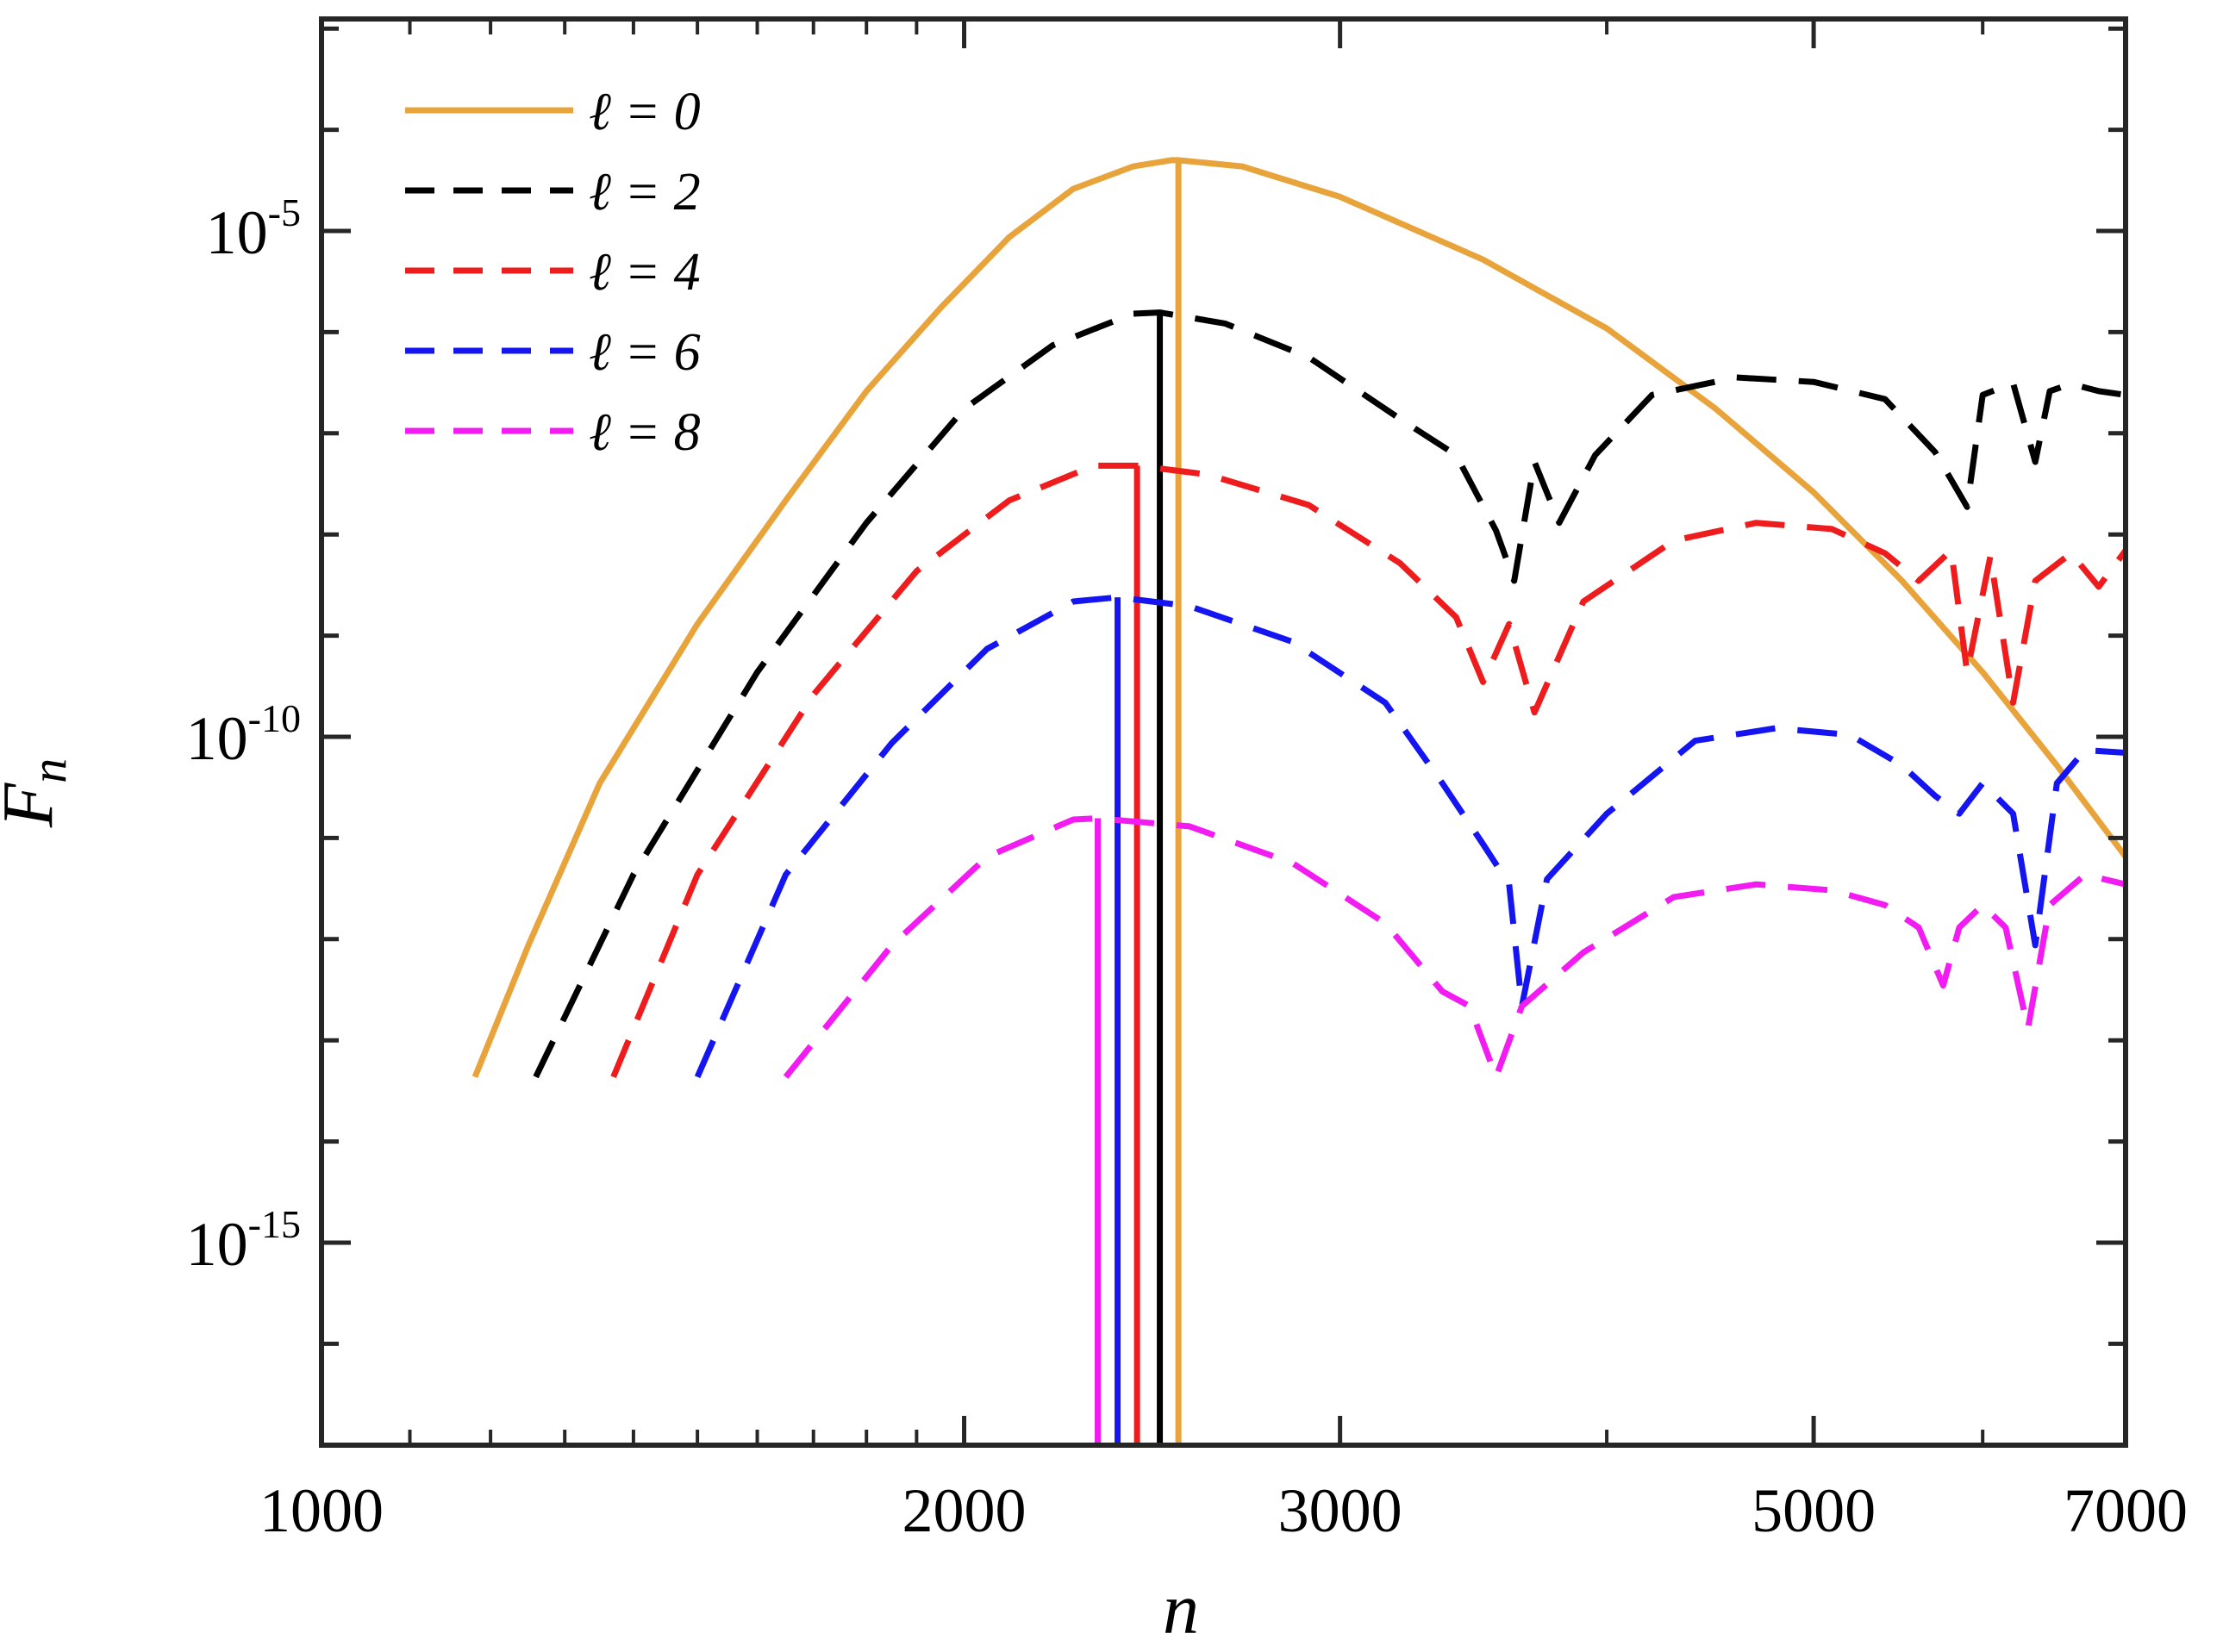 Image resolution: width=2223 pixels, height=1652 pixels. I want to click on legend: ℓ = 0 ℓ = 2 ℓ = 4 ℓ = 6 ℓ = 8, so click(553, 272).